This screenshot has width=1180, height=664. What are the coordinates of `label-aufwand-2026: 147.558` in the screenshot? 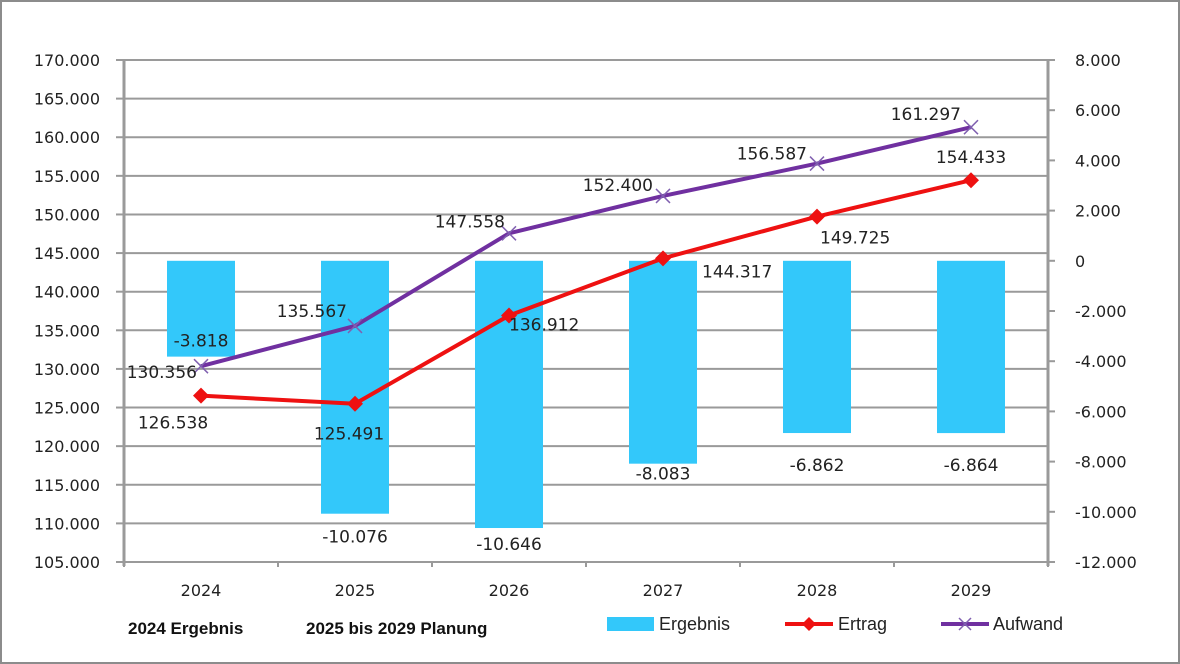 It's located at (470, 222).